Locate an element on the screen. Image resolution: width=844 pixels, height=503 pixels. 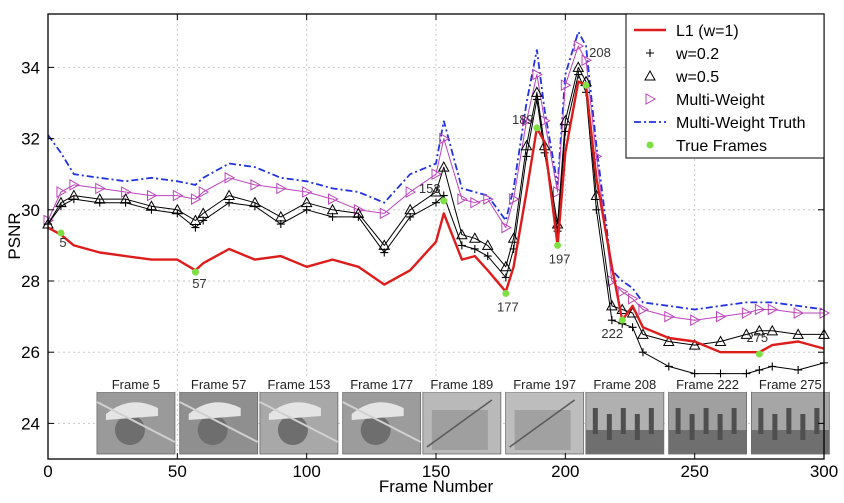
thumbnail-label: Frame 275 is located at coordinates (790, 384).